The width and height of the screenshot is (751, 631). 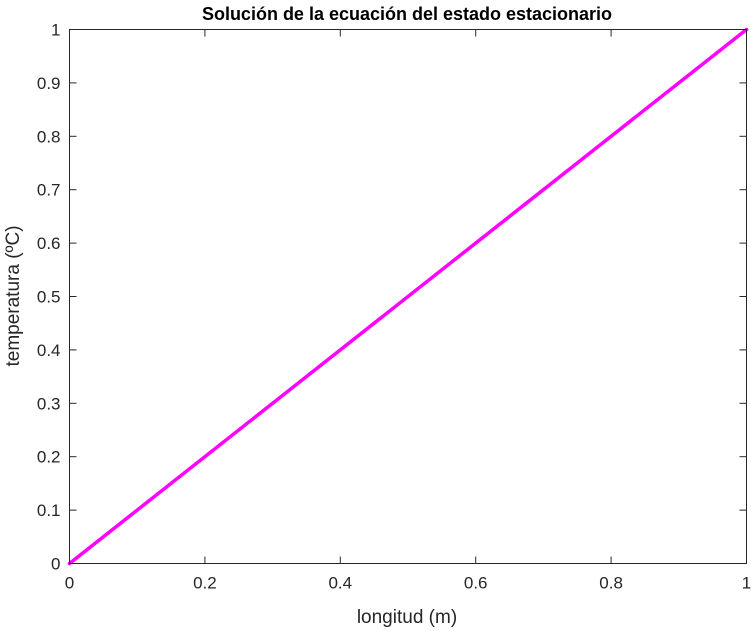 What do you see at coordinates (49, 190) in the screenshot?
I see `y-tick-label: 0.7` at bounding box center [49, 190].